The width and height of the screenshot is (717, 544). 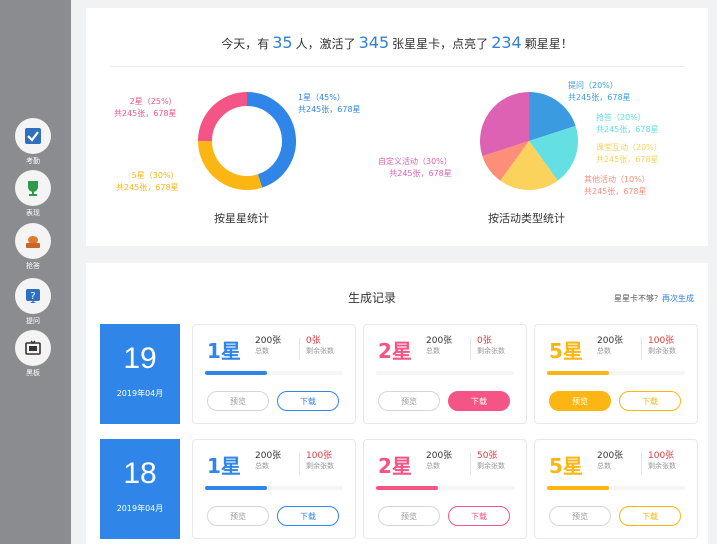 I want to click on regenerate-link: 再次生成, so click(x=678, y=298).